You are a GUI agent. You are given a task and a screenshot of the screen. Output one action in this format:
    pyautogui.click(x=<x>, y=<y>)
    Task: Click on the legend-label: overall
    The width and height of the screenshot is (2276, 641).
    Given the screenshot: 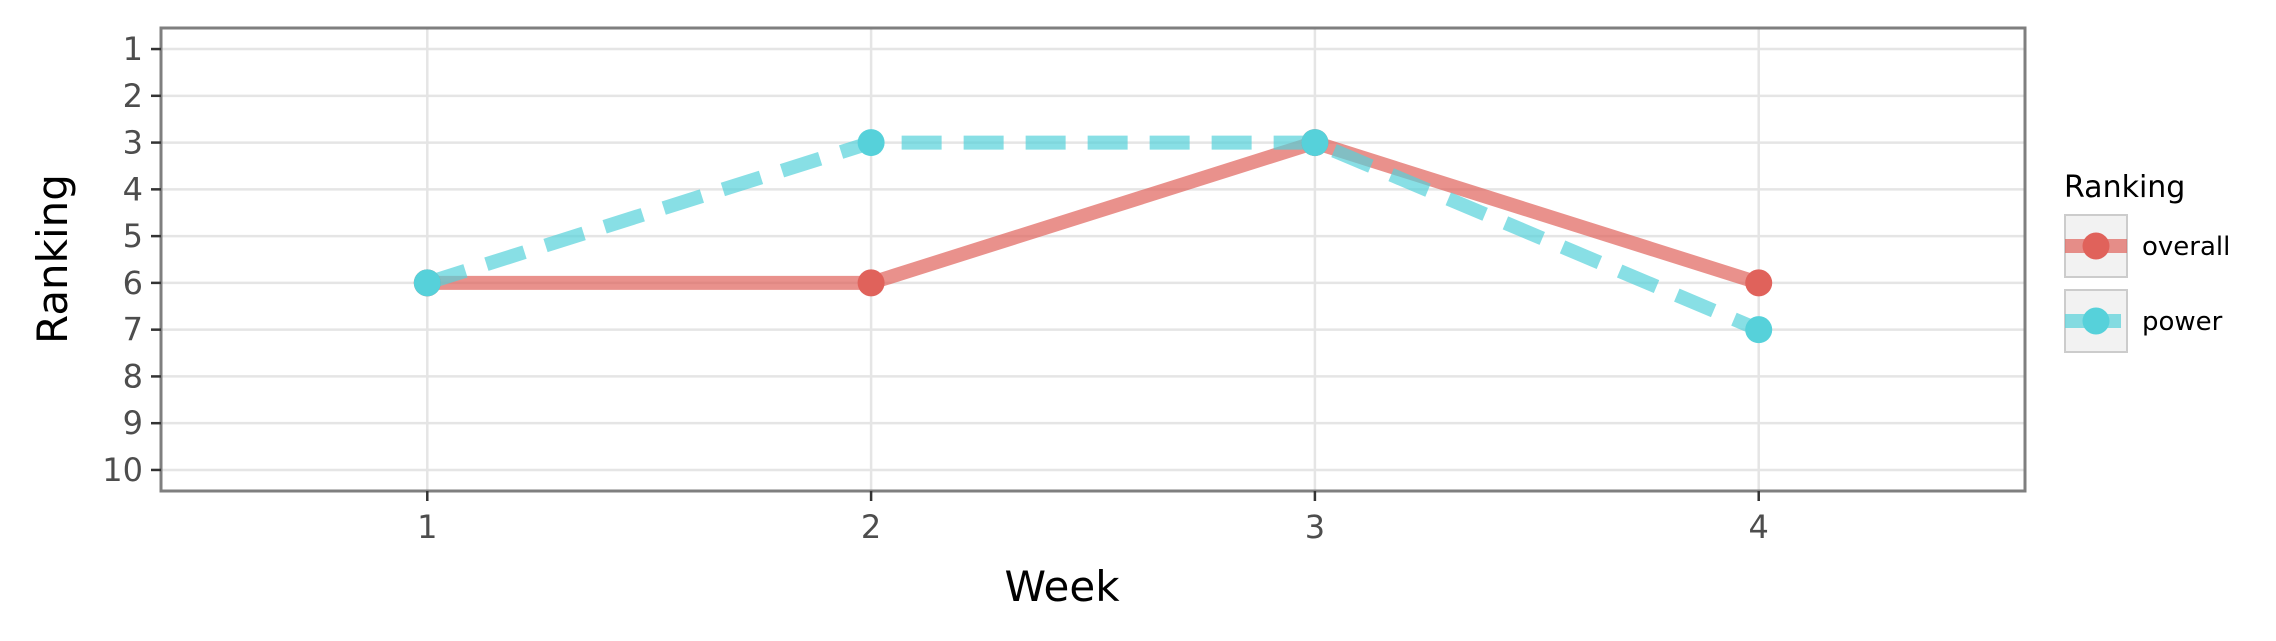 What is the action you would take?
    pyautogui.click(x=2186, y=247)
    